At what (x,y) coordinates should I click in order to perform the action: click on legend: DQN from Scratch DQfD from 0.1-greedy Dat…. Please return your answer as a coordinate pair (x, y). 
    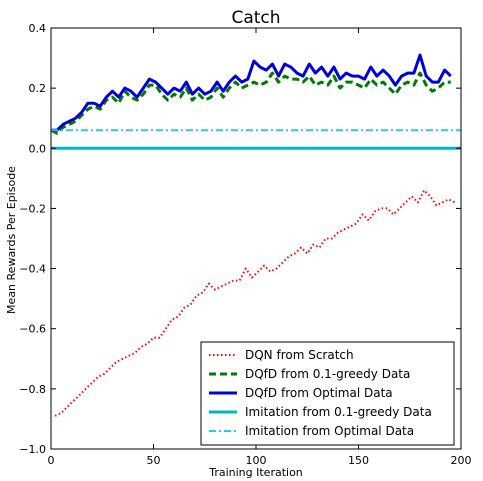
    Looking at the image, I should click on (327, 393).